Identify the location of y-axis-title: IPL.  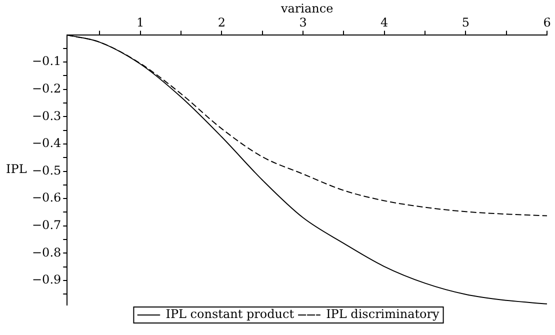
(16, 169).